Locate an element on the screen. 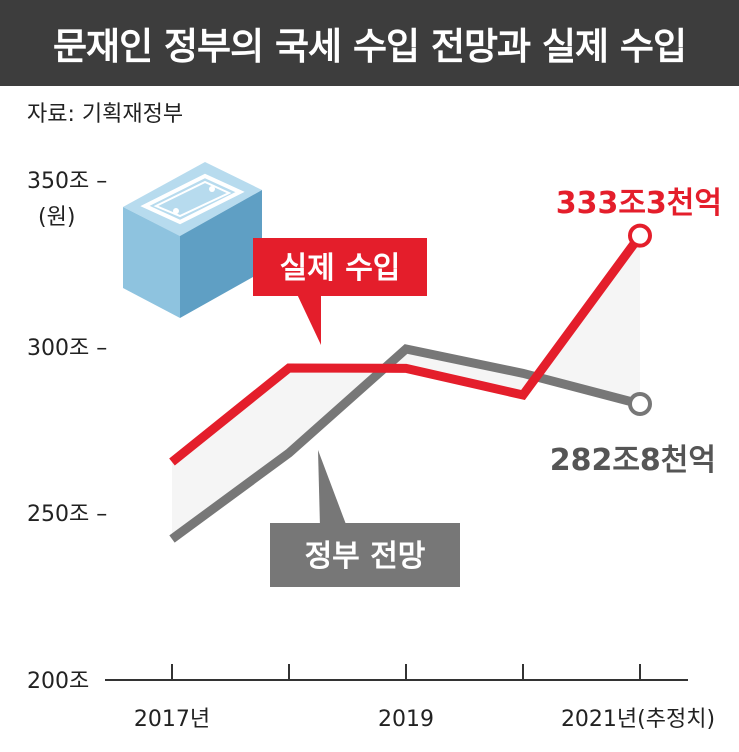 The height and width of the screenshot is (752, 739). y-unit-label: (원) is located at coordinates (56, 217).